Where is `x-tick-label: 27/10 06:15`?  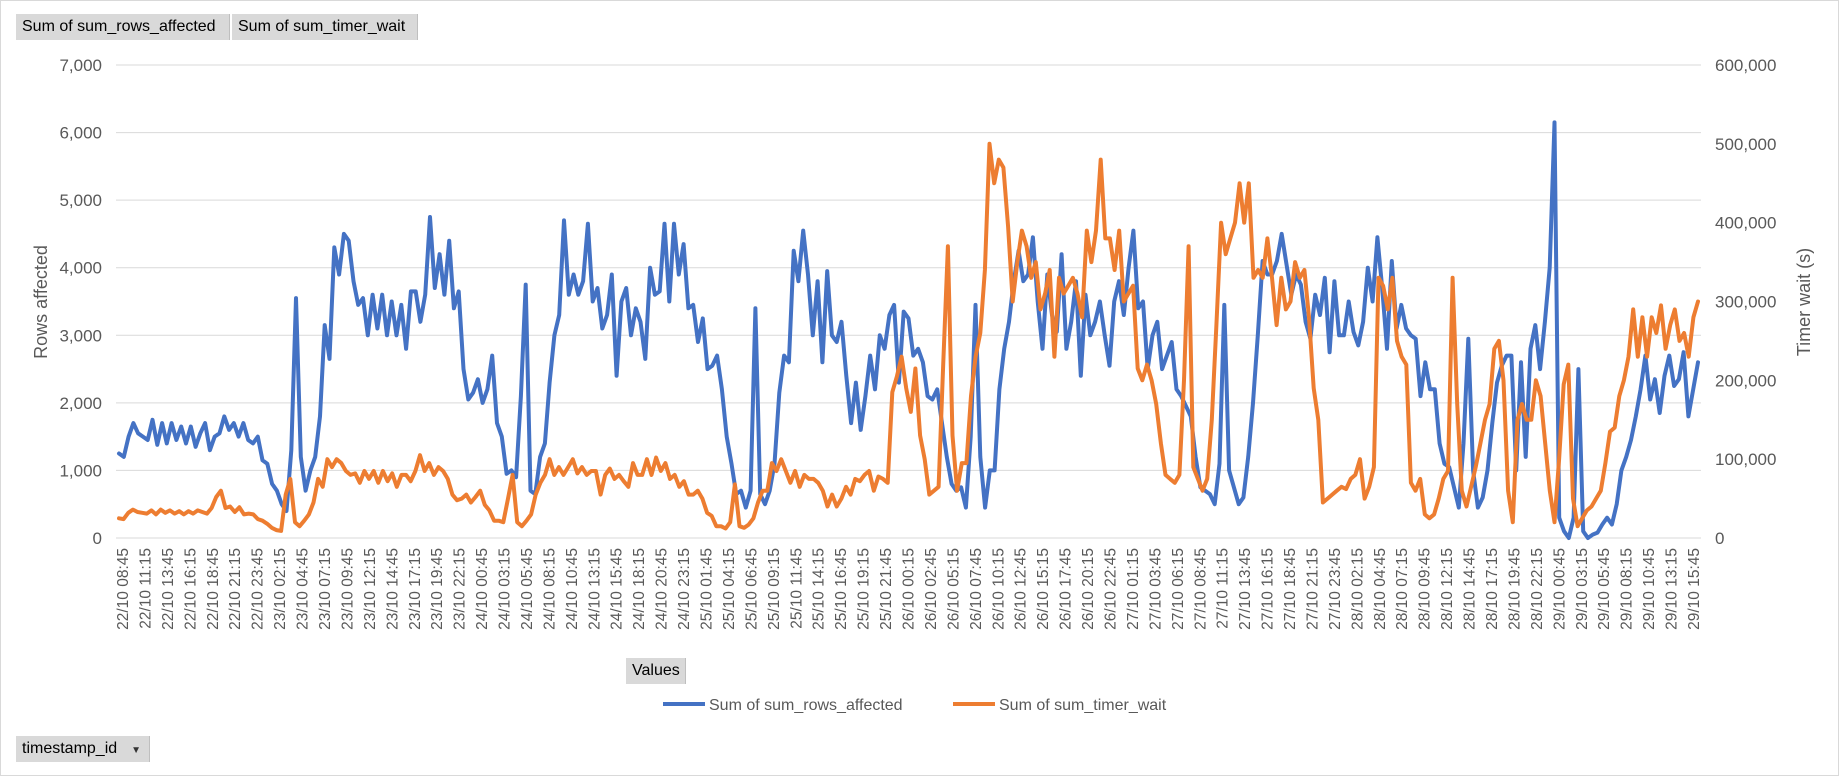
x-tick-label: 27/10 06:15 is located at coordinates (1178, 589).